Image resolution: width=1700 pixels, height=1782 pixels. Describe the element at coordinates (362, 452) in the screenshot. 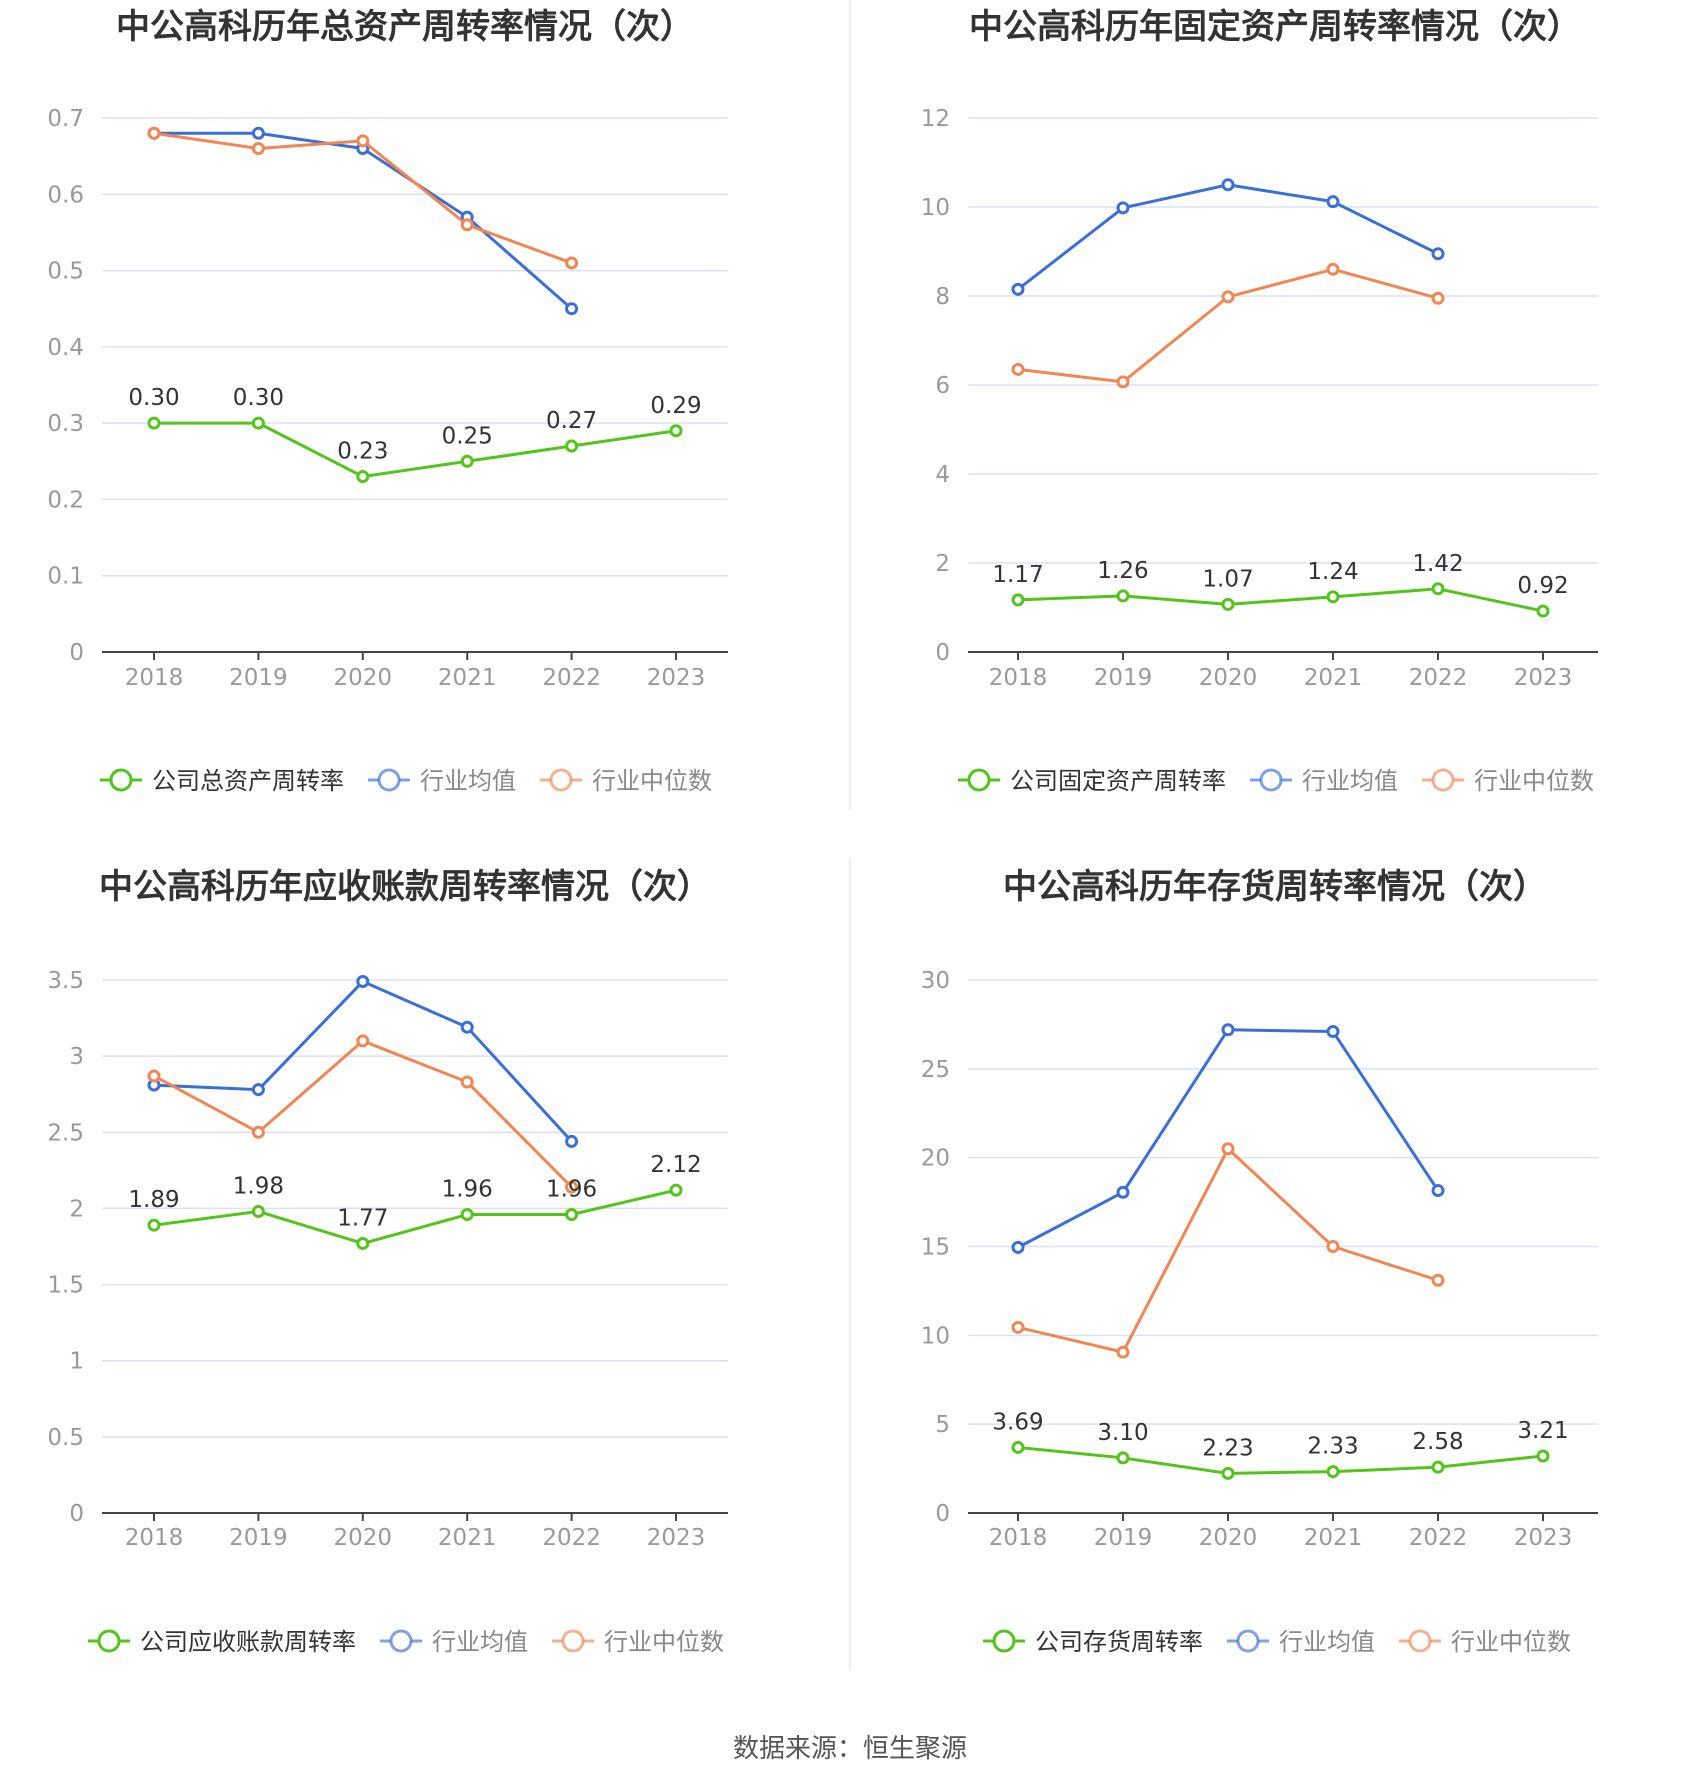

I see `data-label: 0.23` at that location.